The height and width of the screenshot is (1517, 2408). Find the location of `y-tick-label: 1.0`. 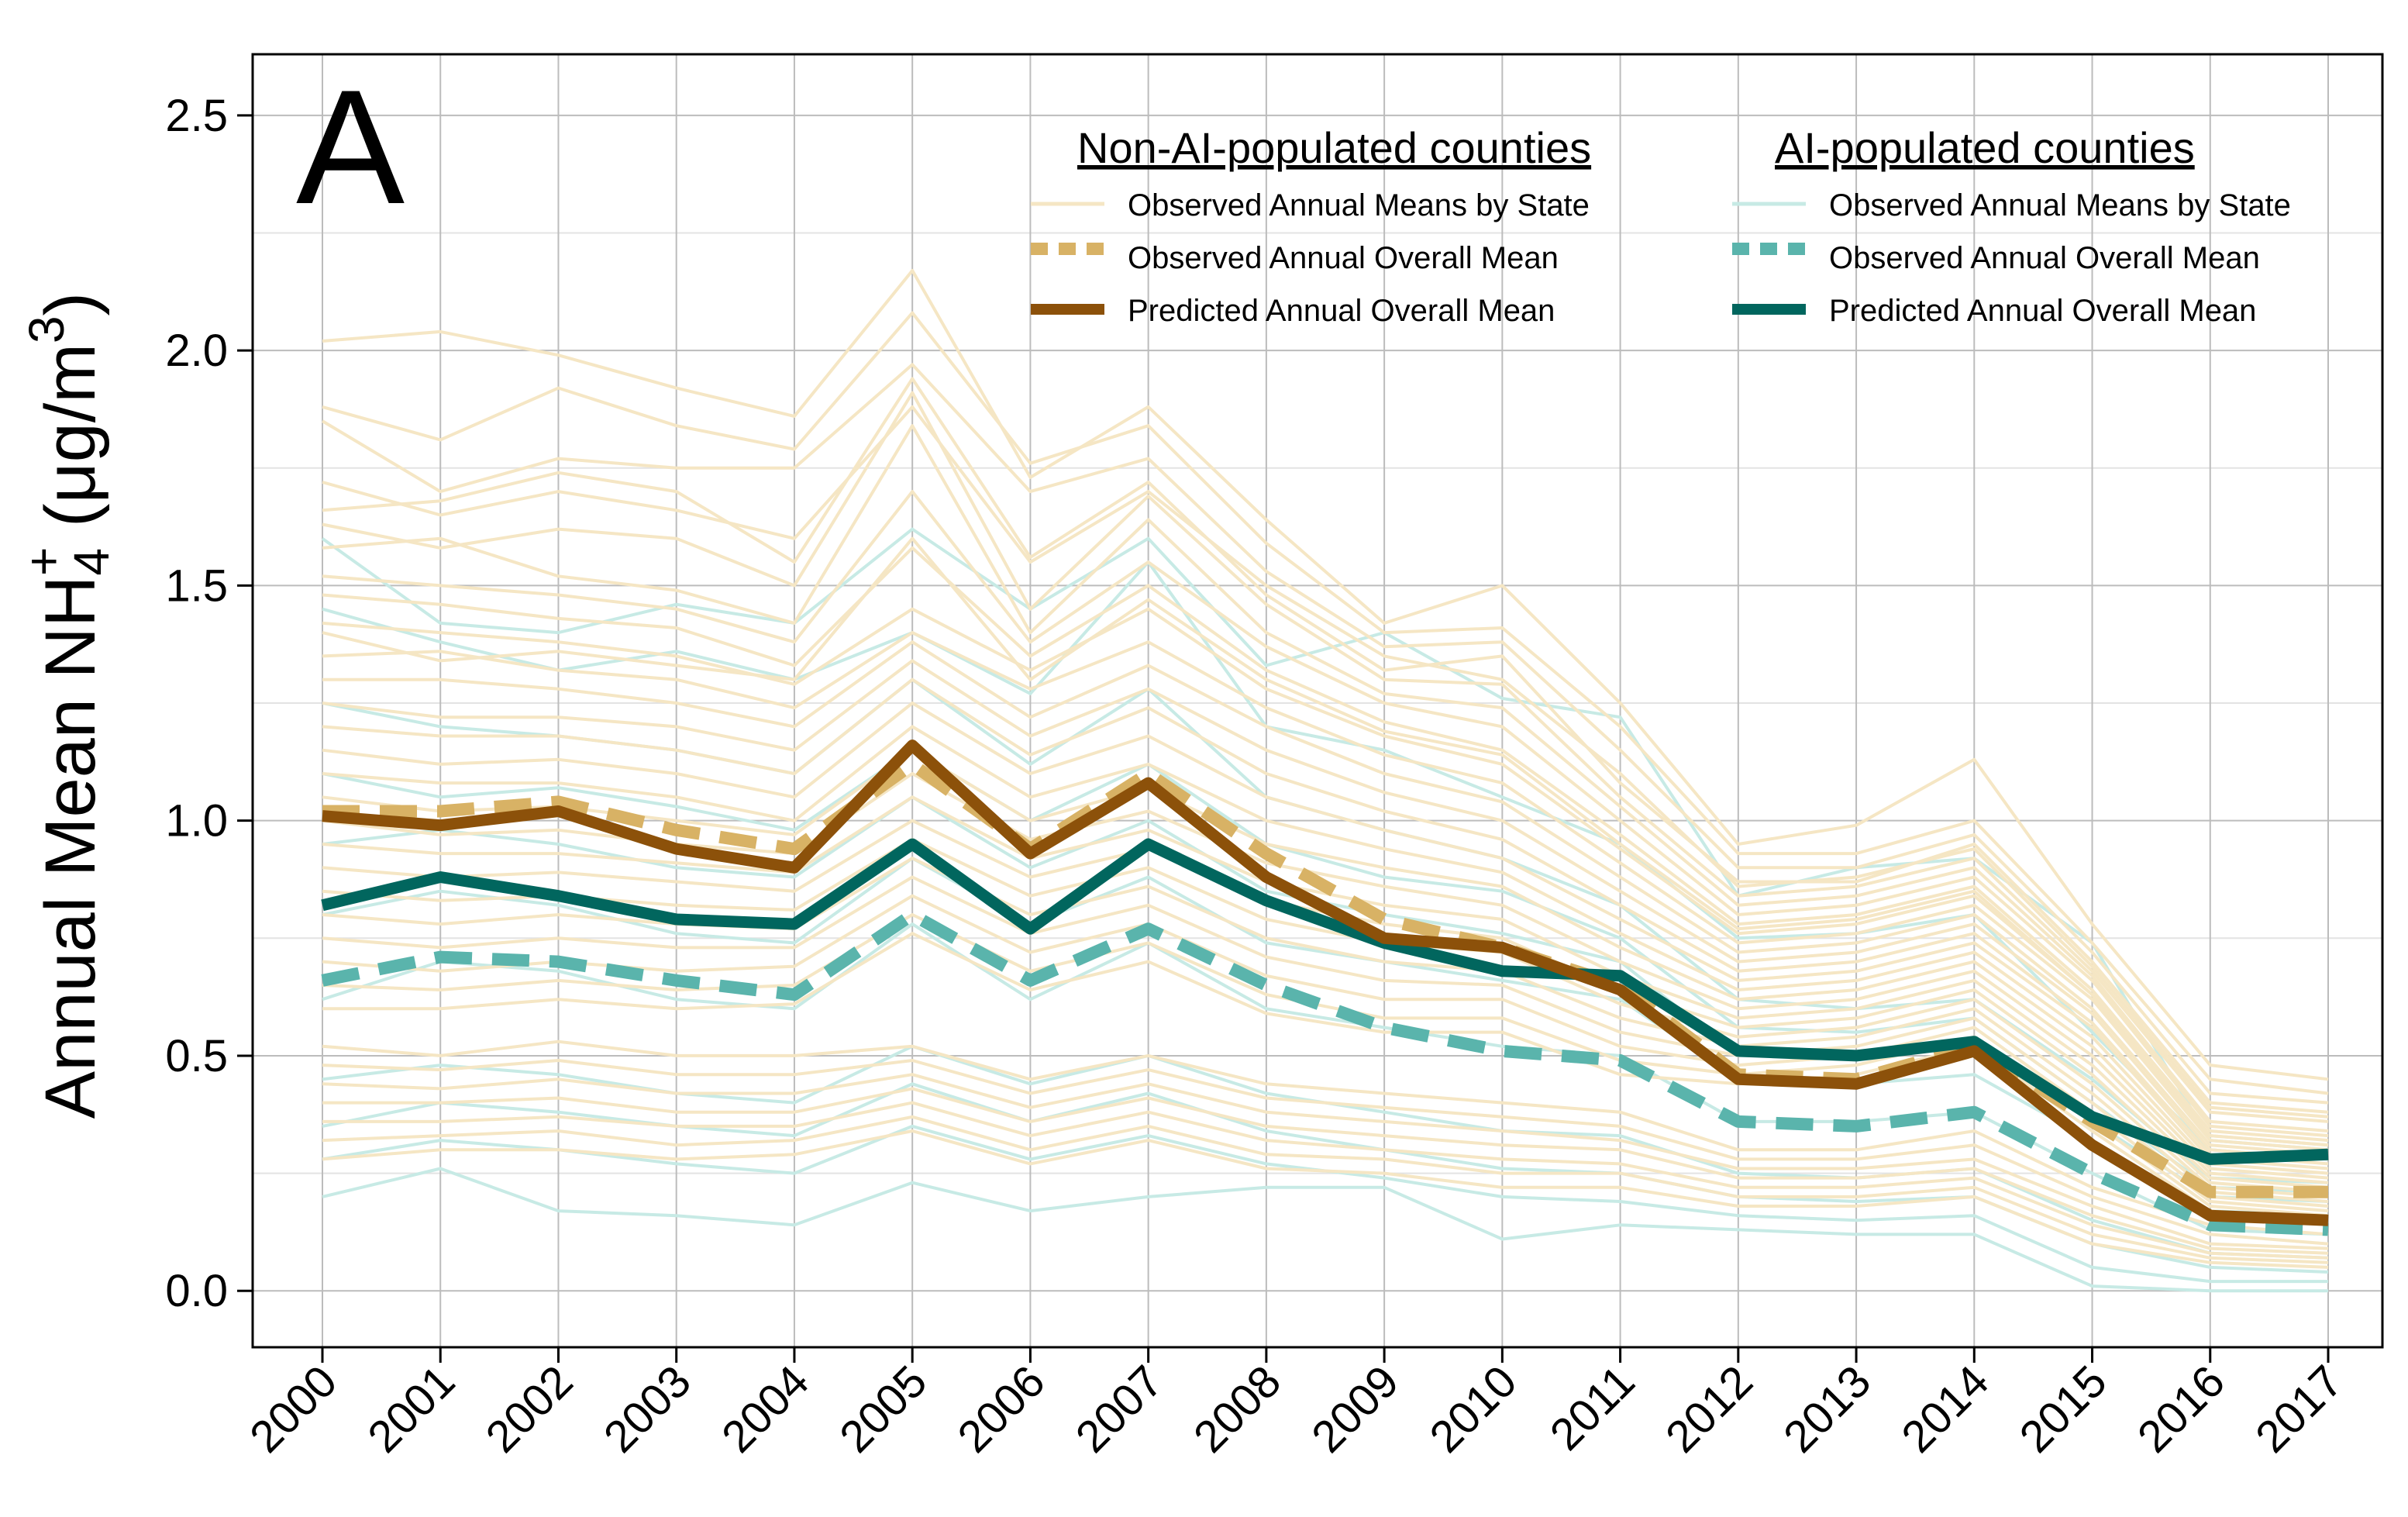

y-tick-label: 1.0 is located at coordinates (196, 821).